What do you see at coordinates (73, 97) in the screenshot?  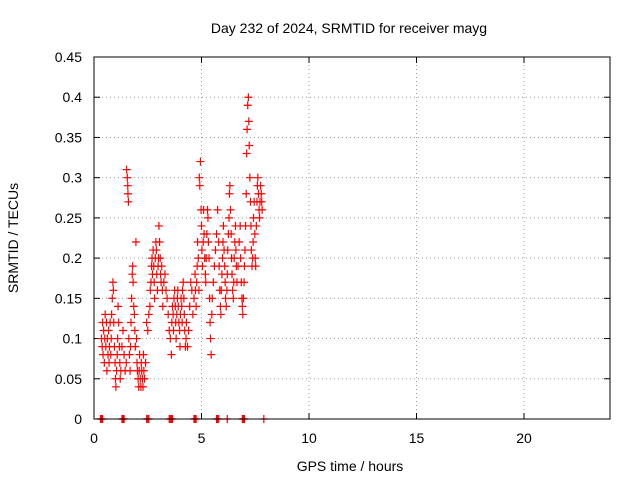 I see `y-tick-label: 0.4` at bounding box center [73, 97].